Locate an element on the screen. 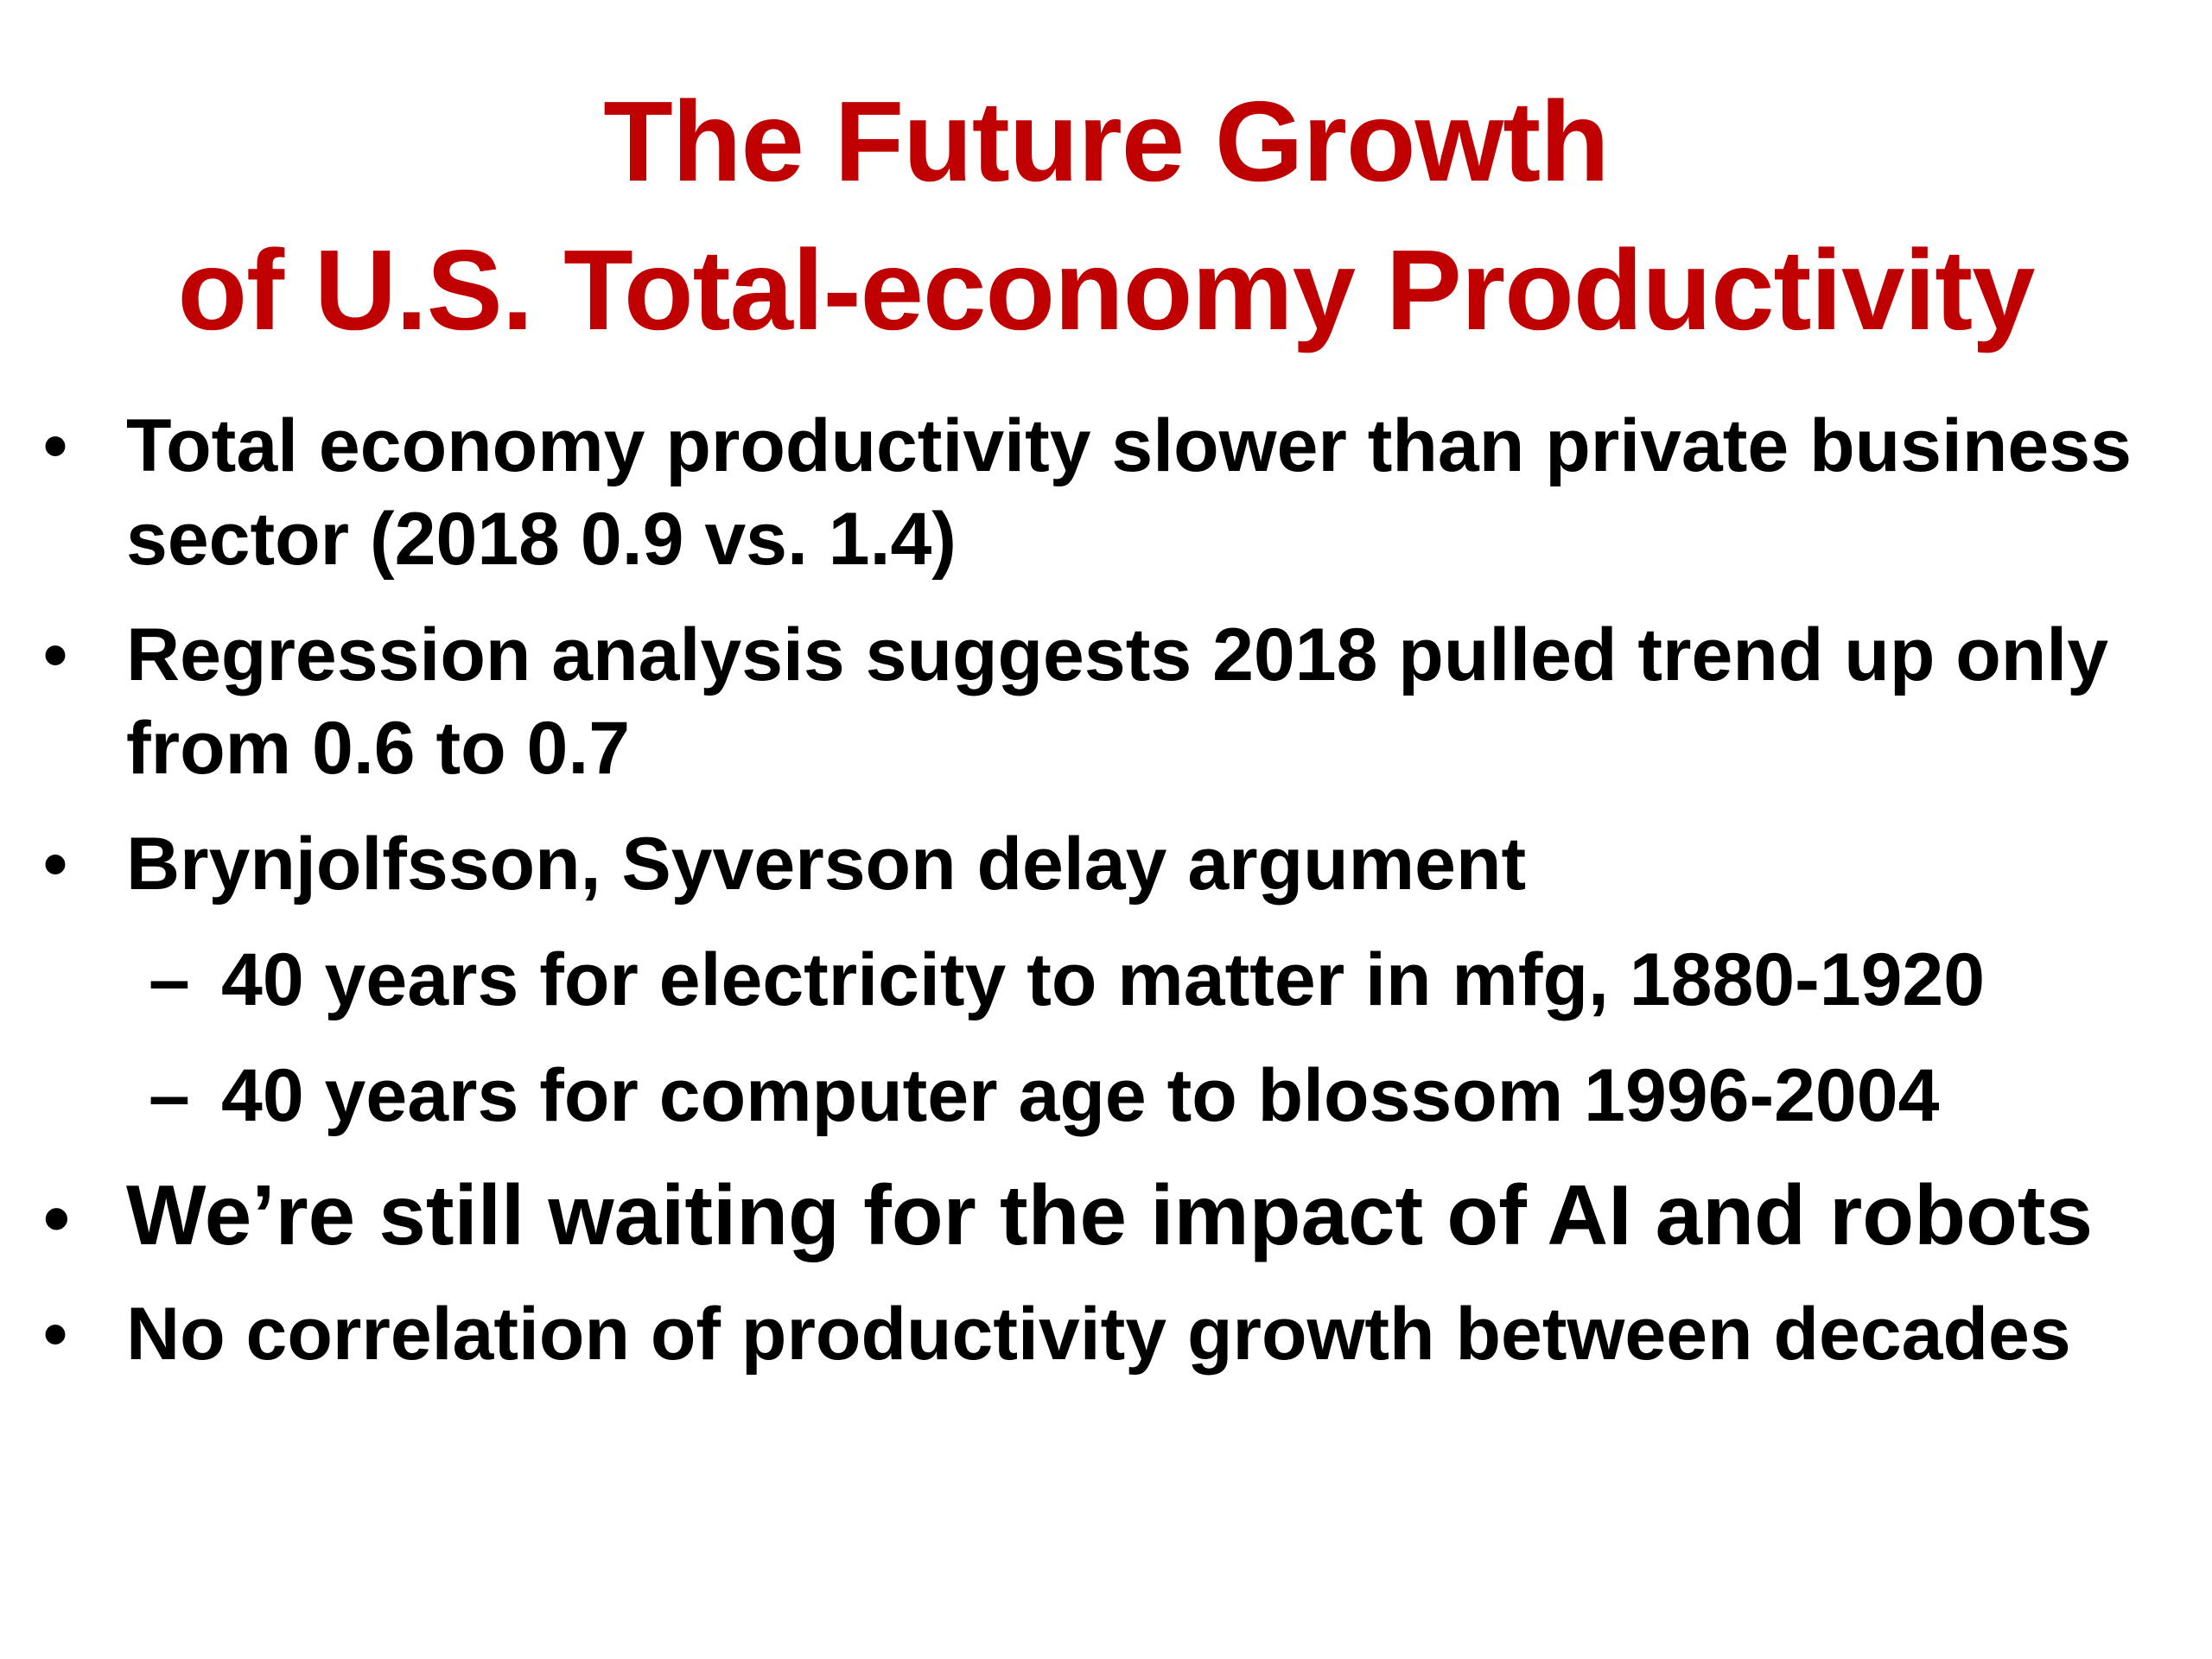 This screenshot has height=1659, width=2212. slide-title-line-1: The Future Growth is located at coordinates (1106, 141).